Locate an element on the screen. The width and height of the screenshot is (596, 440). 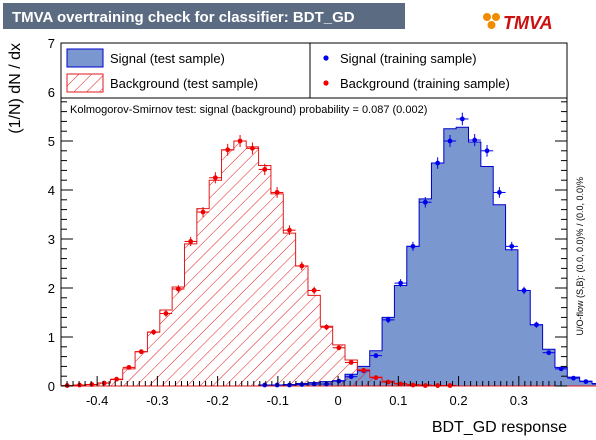
legend-signal-test-label: Signal (test sample) is located at coordinates (167, 58).